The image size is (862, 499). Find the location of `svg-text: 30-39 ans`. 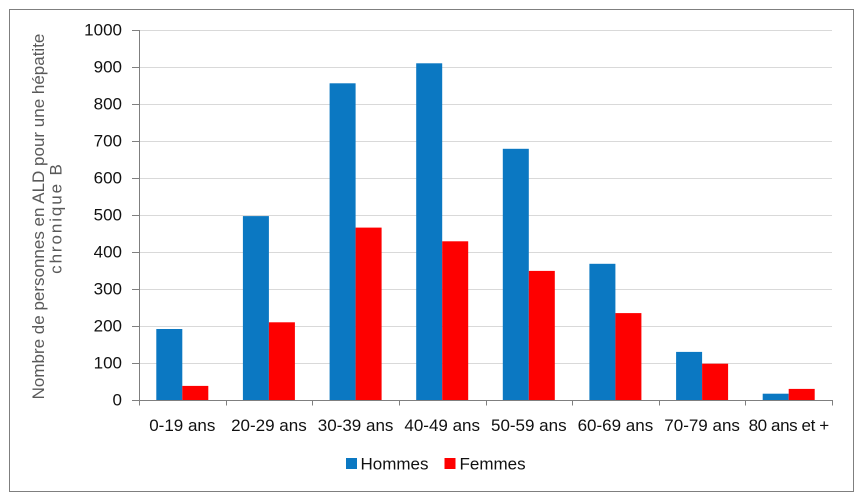

svg-text: 30-39 ans is located at coordinates (356, 425).